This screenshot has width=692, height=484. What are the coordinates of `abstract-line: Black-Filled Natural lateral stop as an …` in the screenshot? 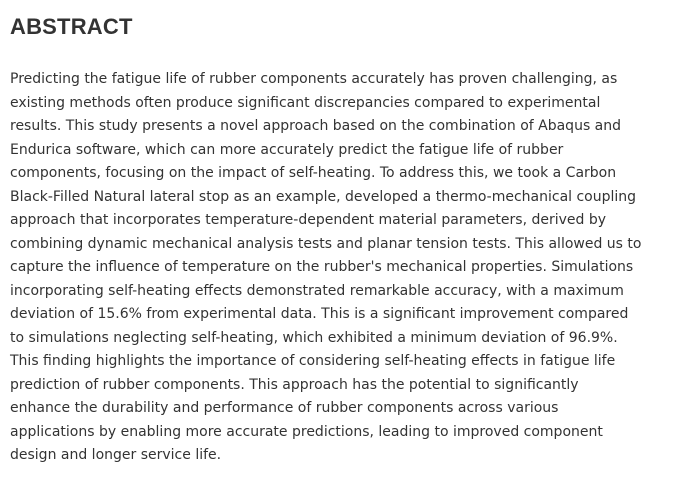 It's located at (323, 196).